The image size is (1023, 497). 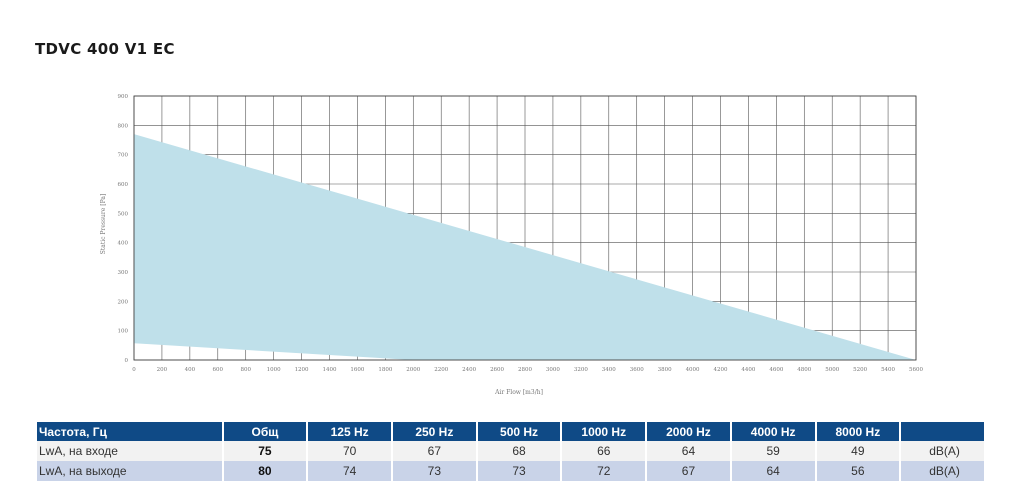 What do you see at coordinates (858, 431) in the screenshot?
I see `header-8000hz: 8000 Hz` at bounding box center [858, 431].